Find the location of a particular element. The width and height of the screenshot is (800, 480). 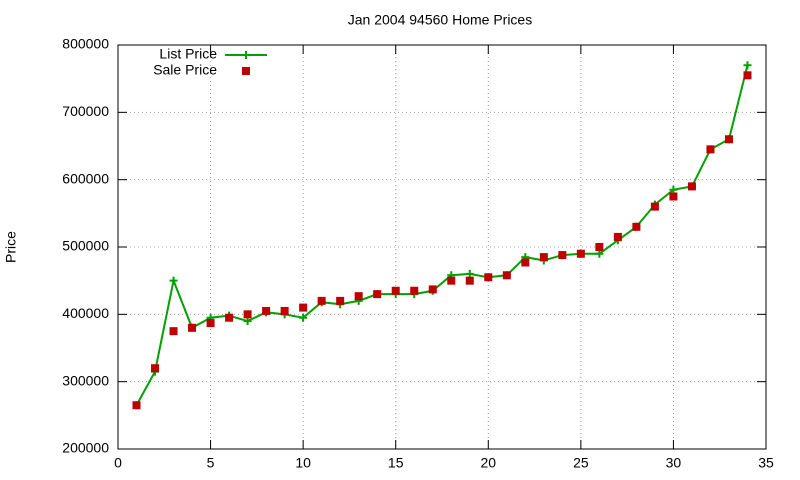

x-tick-label: 5 is located at coordinates (211, 463).